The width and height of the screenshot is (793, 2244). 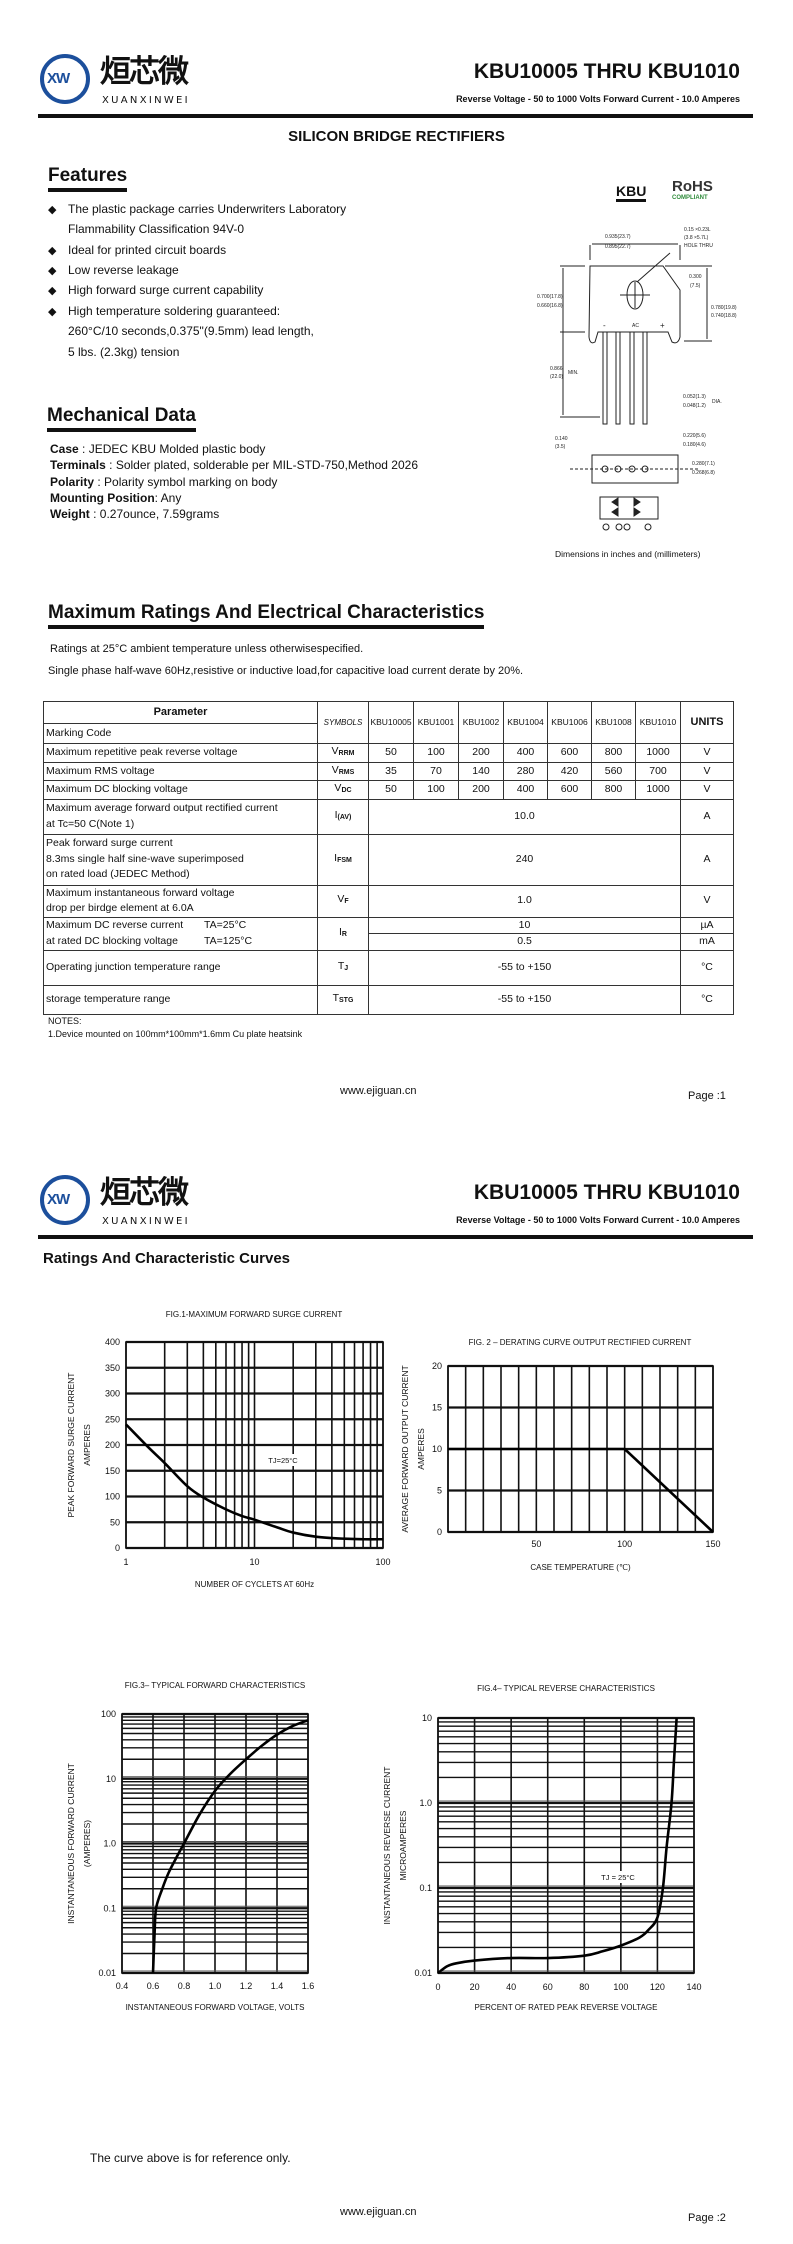 What do you see at coordinates (254, 1584) in the screenshot?
I see `x-axis-label: NUMBER OF CYCLETS AT 60Hz` at bounding box center [254, 1584].